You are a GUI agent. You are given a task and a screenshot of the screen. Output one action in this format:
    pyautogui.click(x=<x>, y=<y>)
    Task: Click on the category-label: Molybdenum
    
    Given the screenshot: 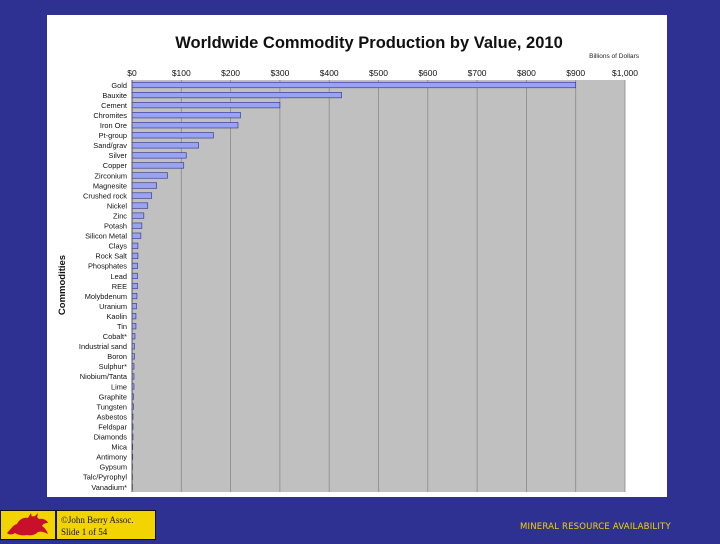 What is the action you would take?
    pyautogui.click(x=106, y=296)
    